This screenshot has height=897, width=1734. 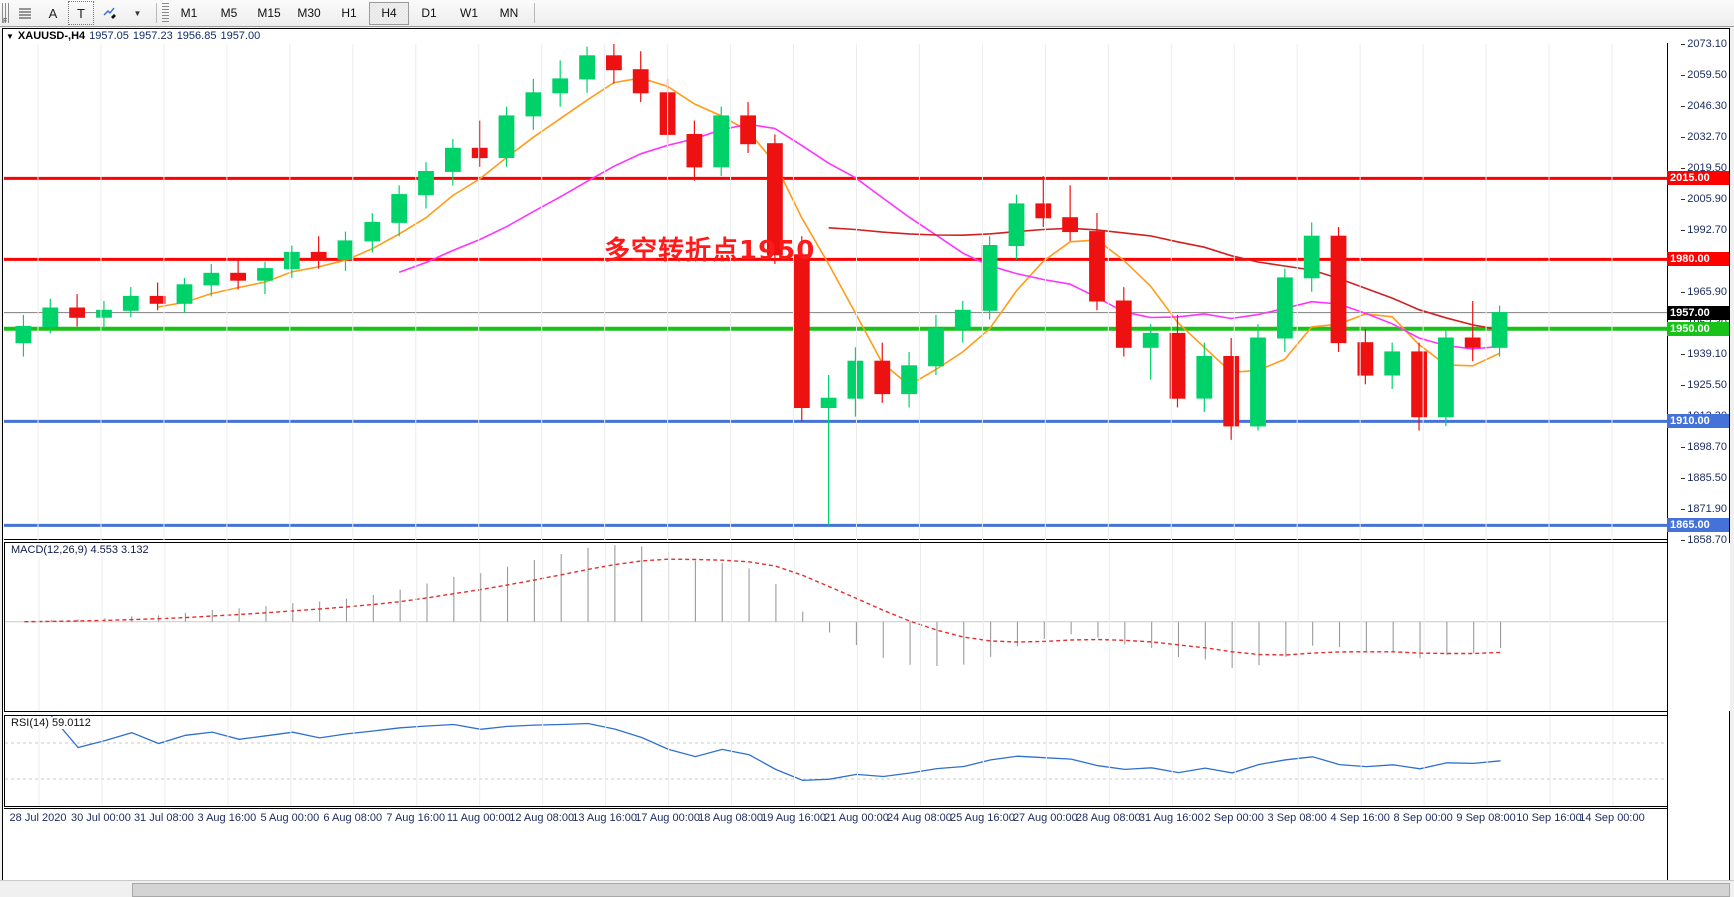 What do you see at coordinates (389, 13) in the screenshot?
I see `timeframe-h4: H4` at bounding box center [389, 13].